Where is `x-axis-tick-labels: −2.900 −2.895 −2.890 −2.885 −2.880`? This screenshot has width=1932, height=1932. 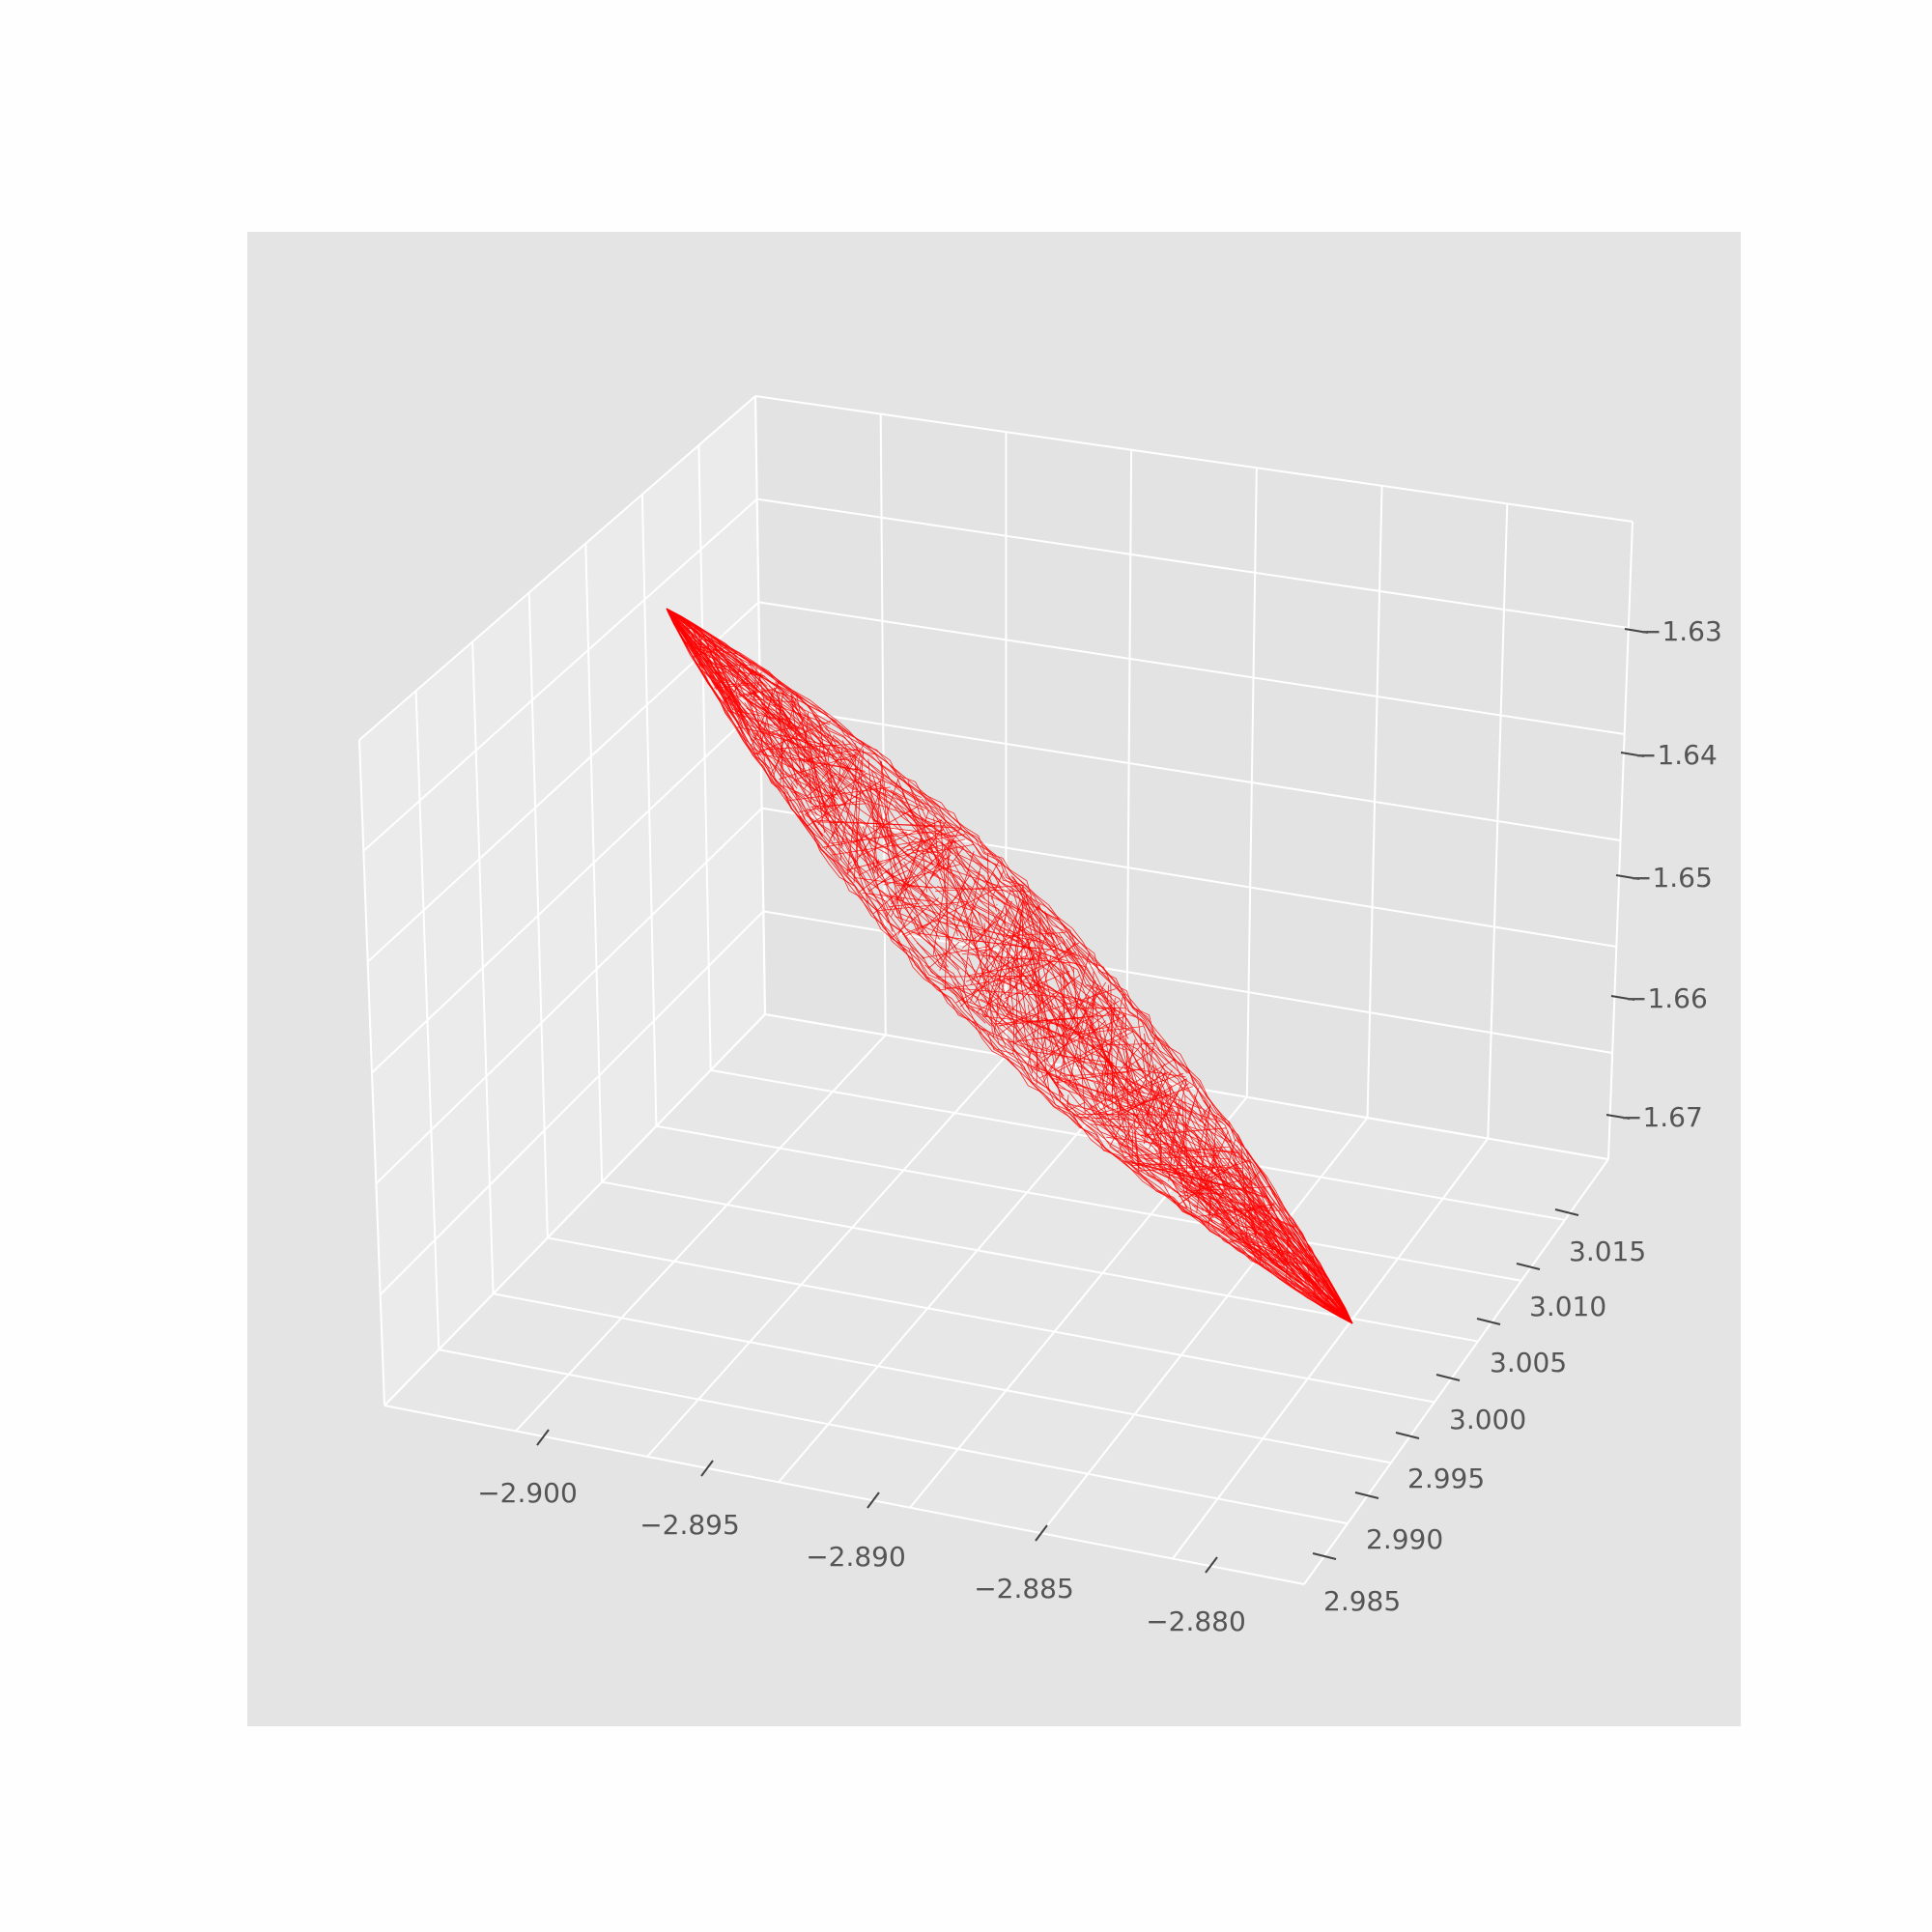
x-axis-tick-labels: −2.900 −2.895 −2.890 −2.885 −2.880 is located at coordinates (861, 1557).